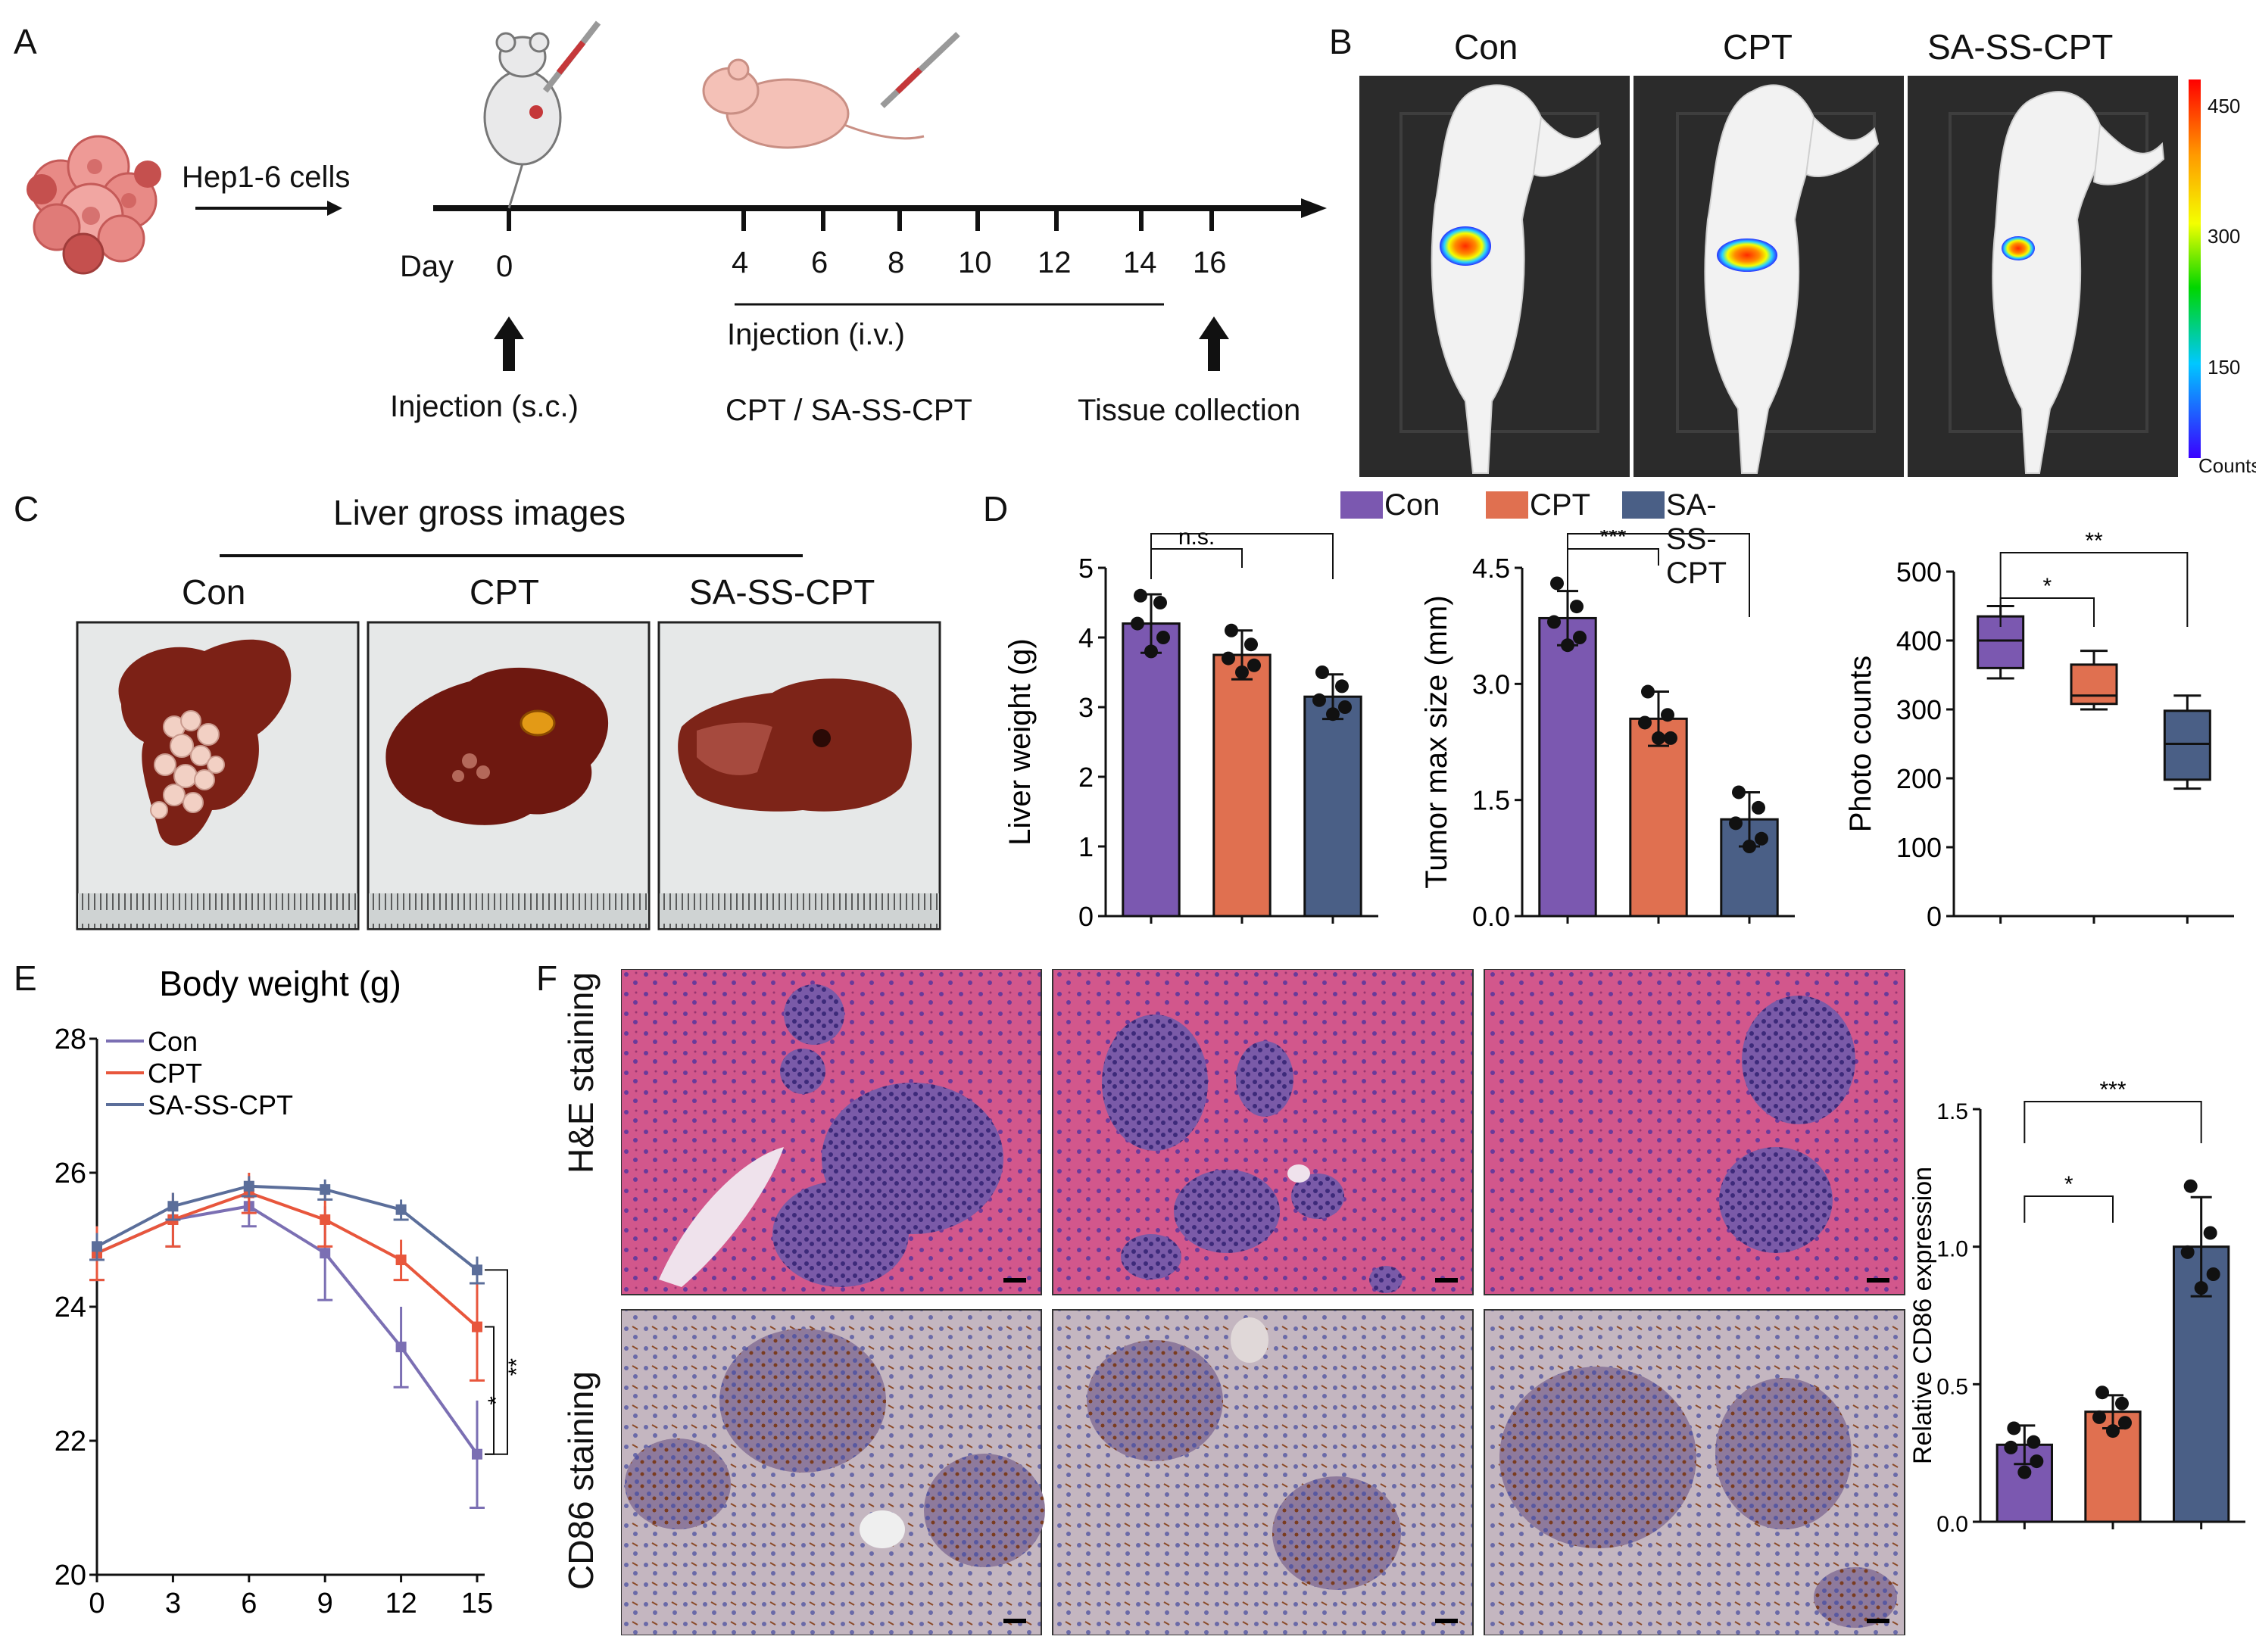  I want to click on cd86-image-con, so click(833, 1472).